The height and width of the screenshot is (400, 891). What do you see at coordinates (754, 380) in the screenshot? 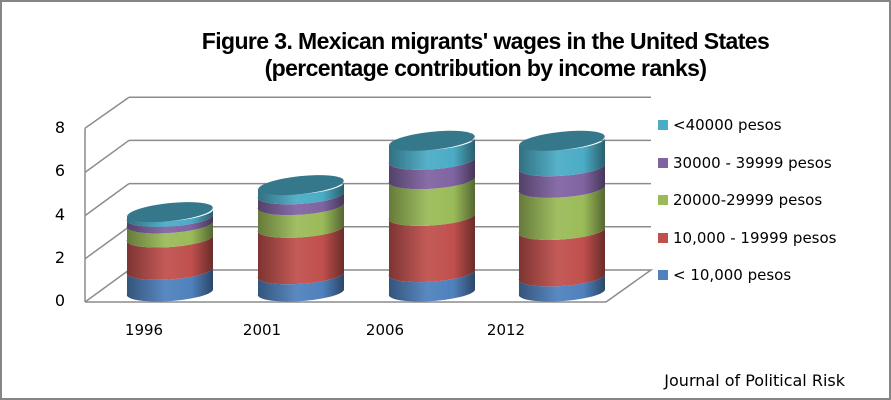
I see `source-credit: Journal of Political Risk` at bounding box center [754, 380].